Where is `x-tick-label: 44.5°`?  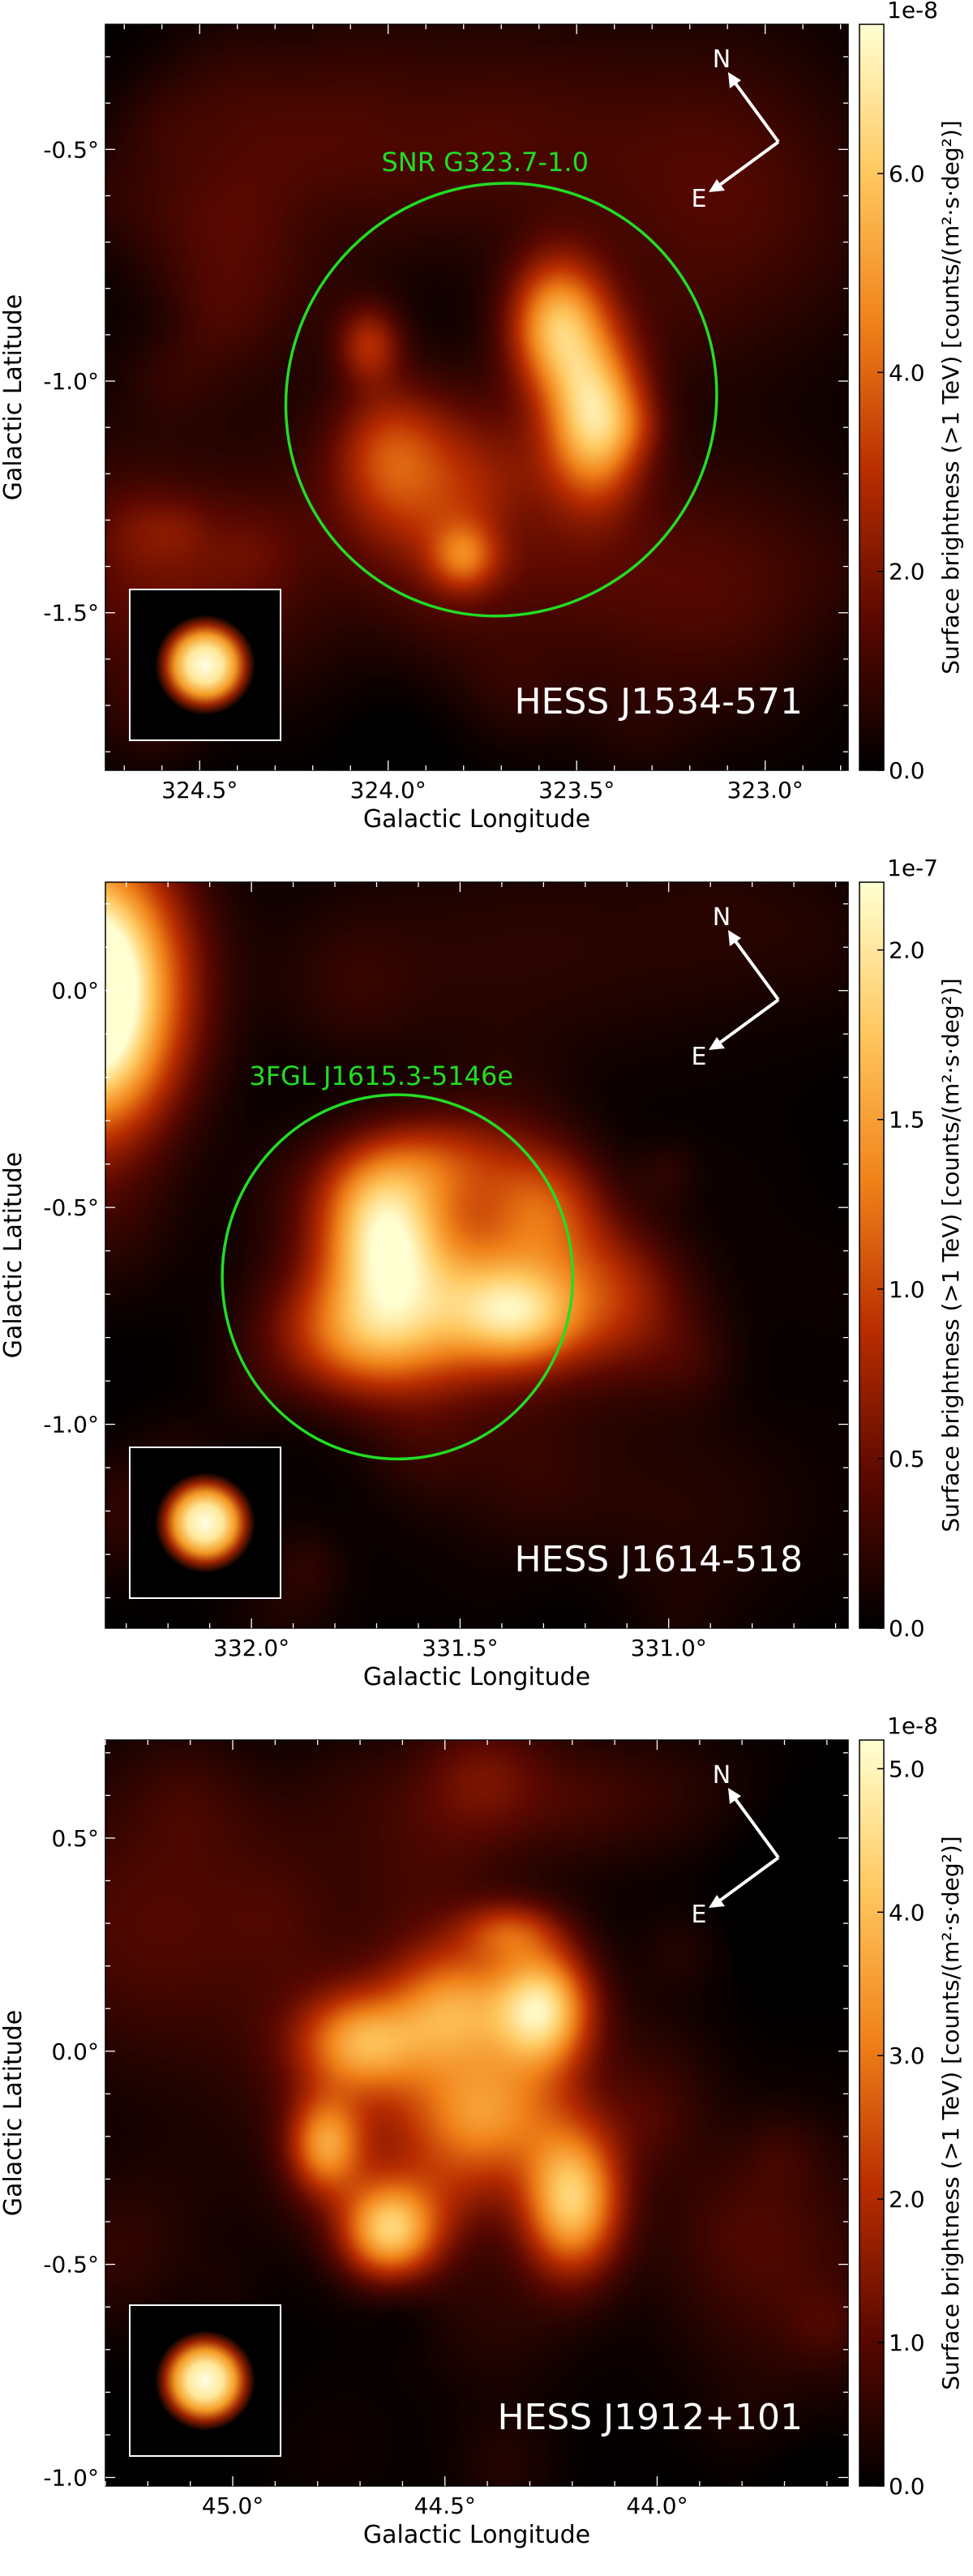 x-tick-label: 44.5° is located at coordinates (445, 2505).